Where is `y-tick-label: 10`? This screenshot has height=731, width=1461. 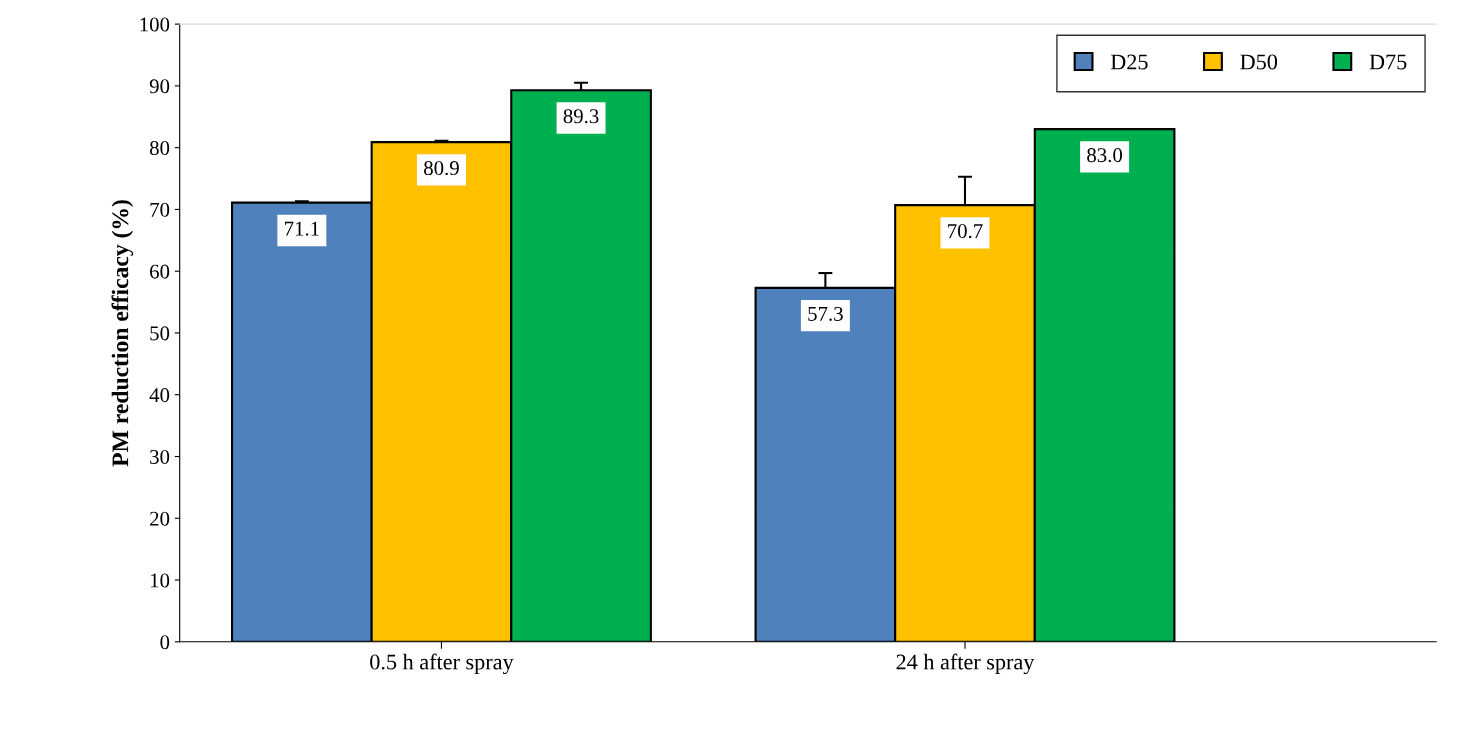
y-tick-label: 10 is located at coordinates (160, 580).